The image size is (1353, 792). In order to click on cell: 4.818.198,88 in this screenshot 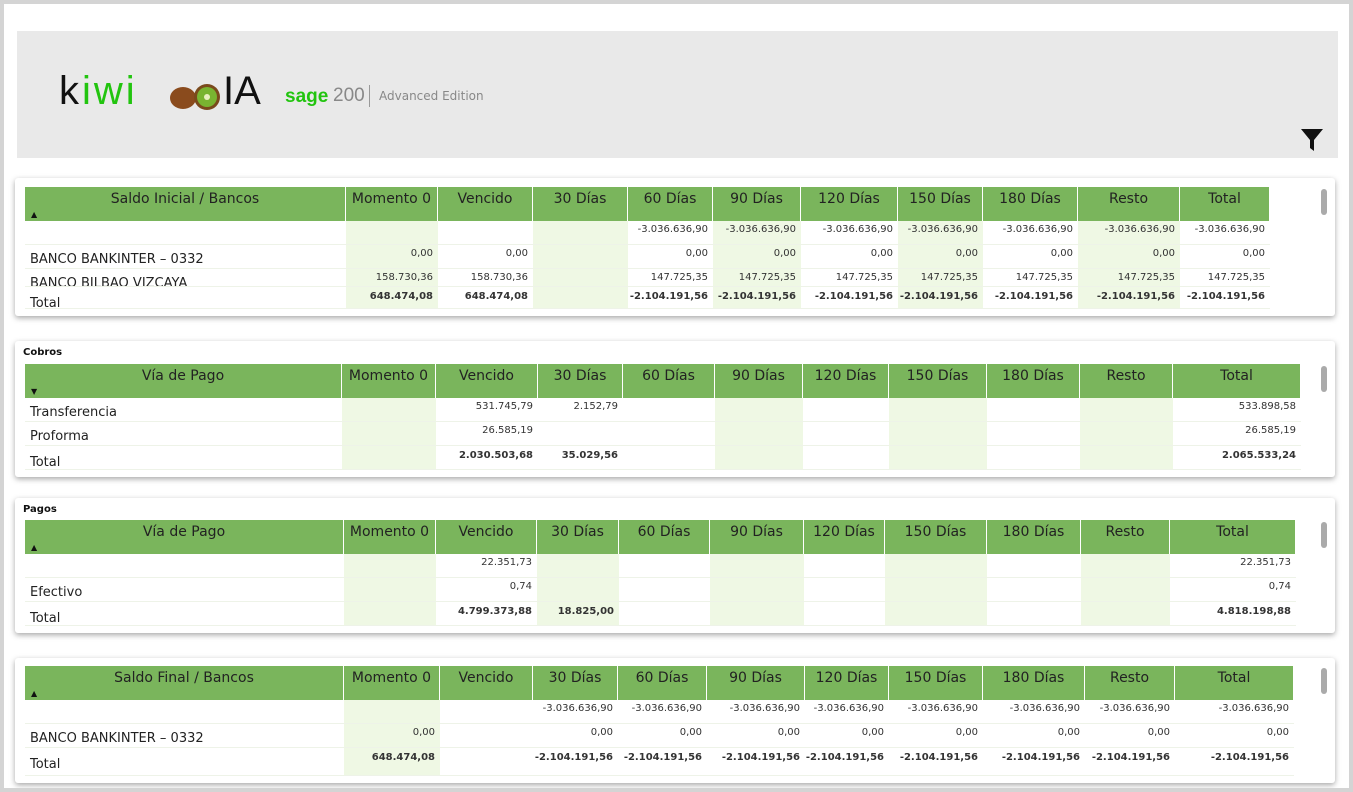, I will do `click(1233, 614)`.